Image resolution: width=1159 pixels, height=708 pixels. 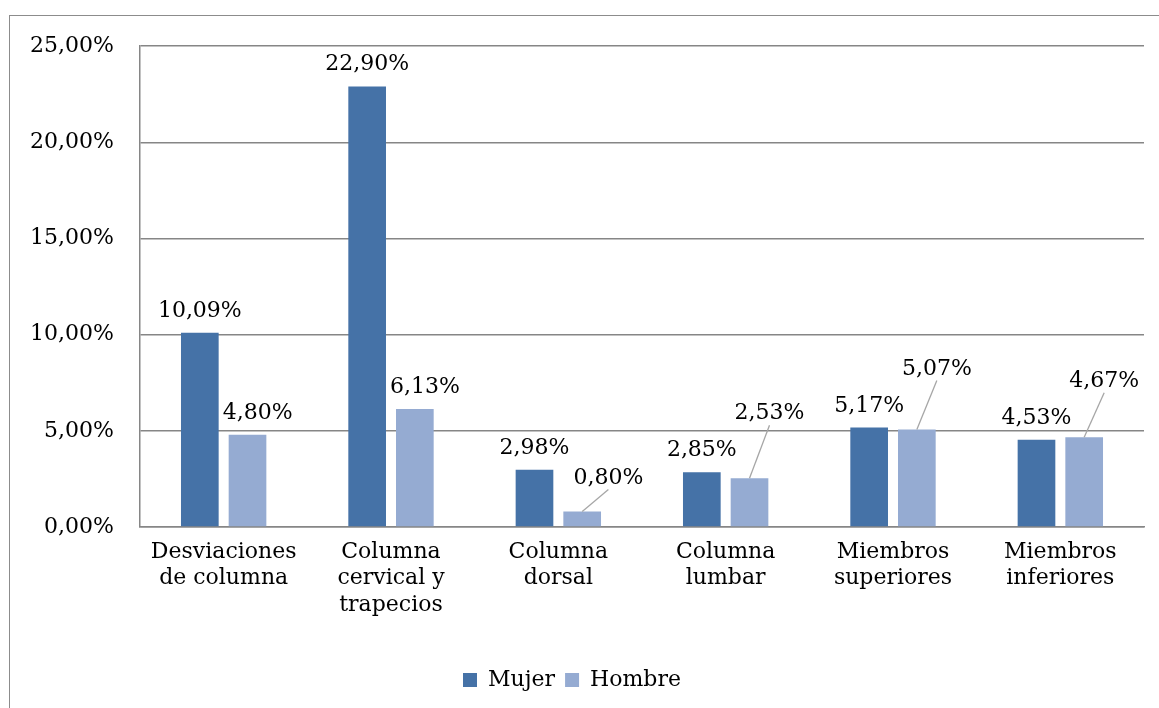 What do you see at coordinates (522, 678) in the screenshot?
I see `legend-label: Mujer` at bounding box center [522, 678].